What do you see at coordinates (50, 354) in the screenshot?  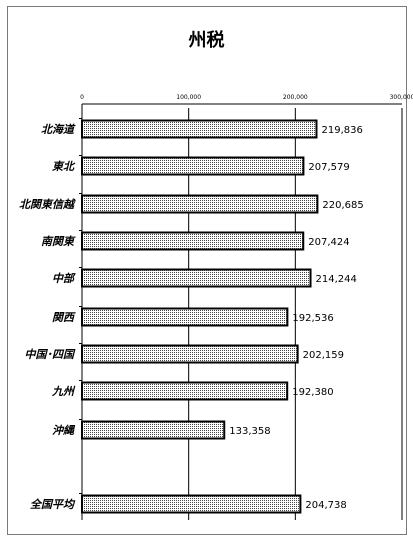 I see `category-label: 中国･四国` at bounding box center [50, 354].